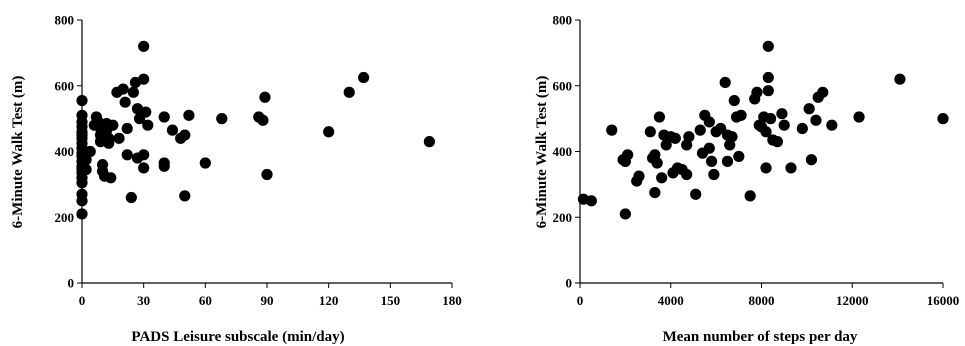 This screenshot has width=965, height=346. Describe the element at coordinates (205, 300) in the screenshot. I see `x-tick-label: 60` at that location.